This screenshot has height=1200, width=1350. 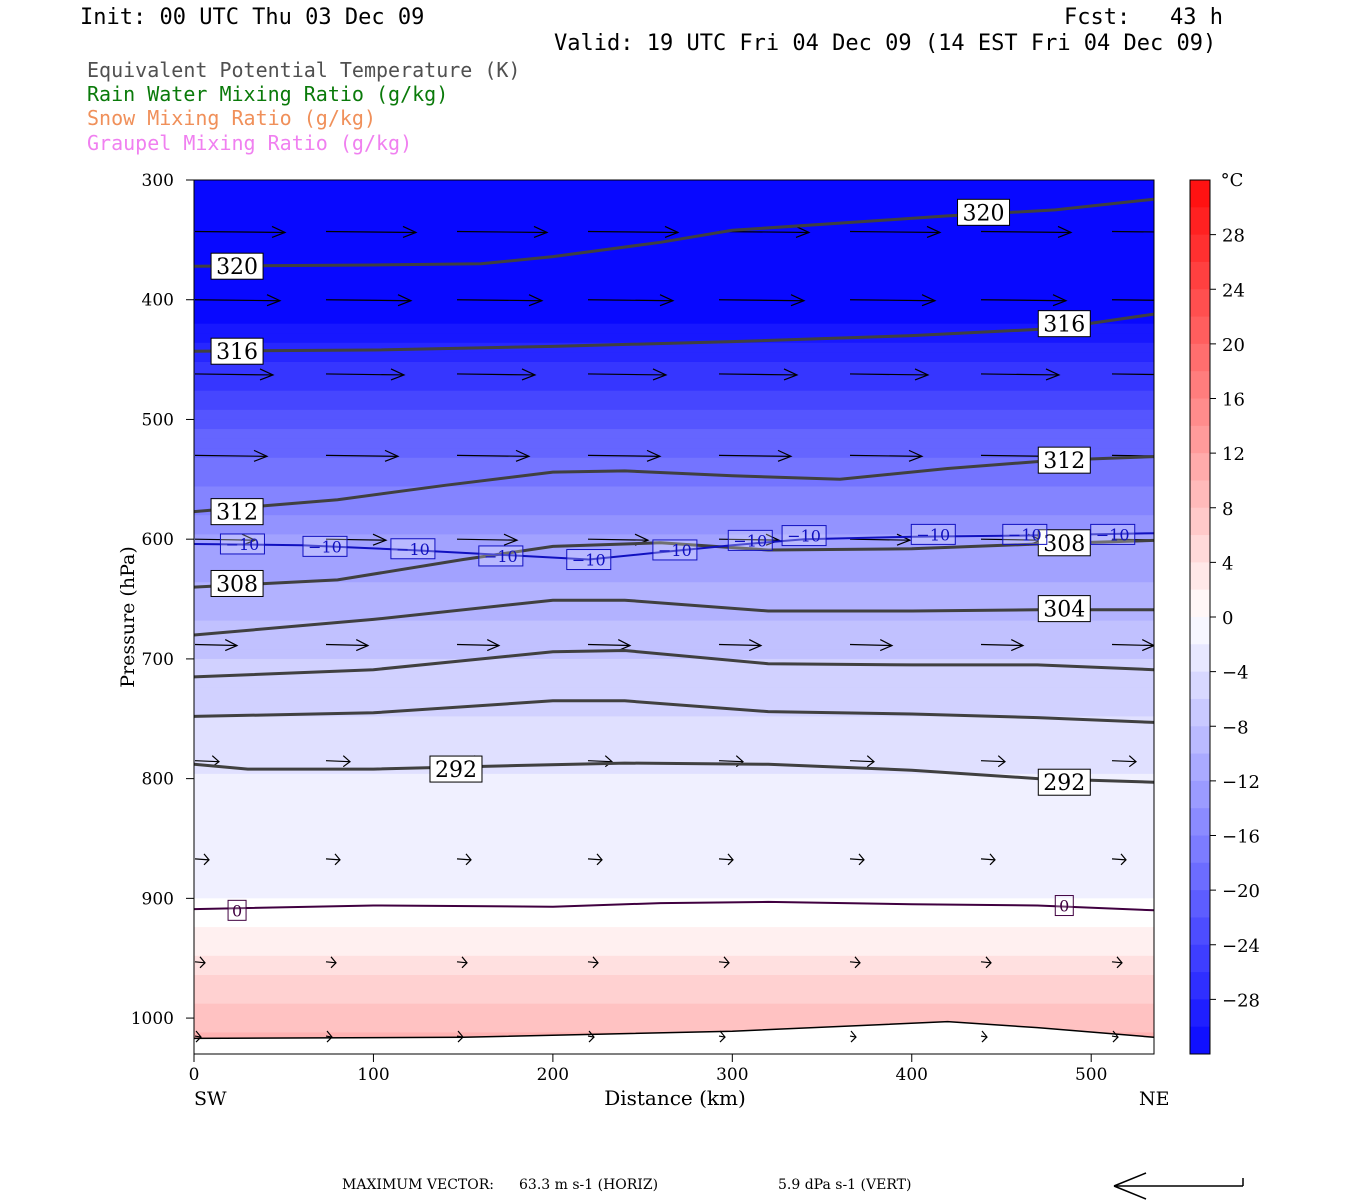 What do you see at coordinates (158, 301) in the screenshot?
I see `y-tick-label: 400` at bounding box center [158, 301].